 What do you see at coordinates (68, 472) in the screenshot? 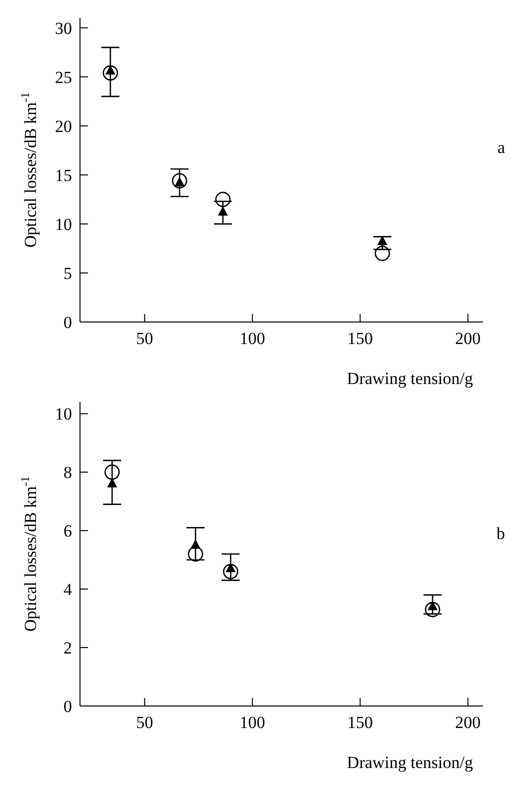
I see `y-tick-label: 8` at bounding box center [68, 472].